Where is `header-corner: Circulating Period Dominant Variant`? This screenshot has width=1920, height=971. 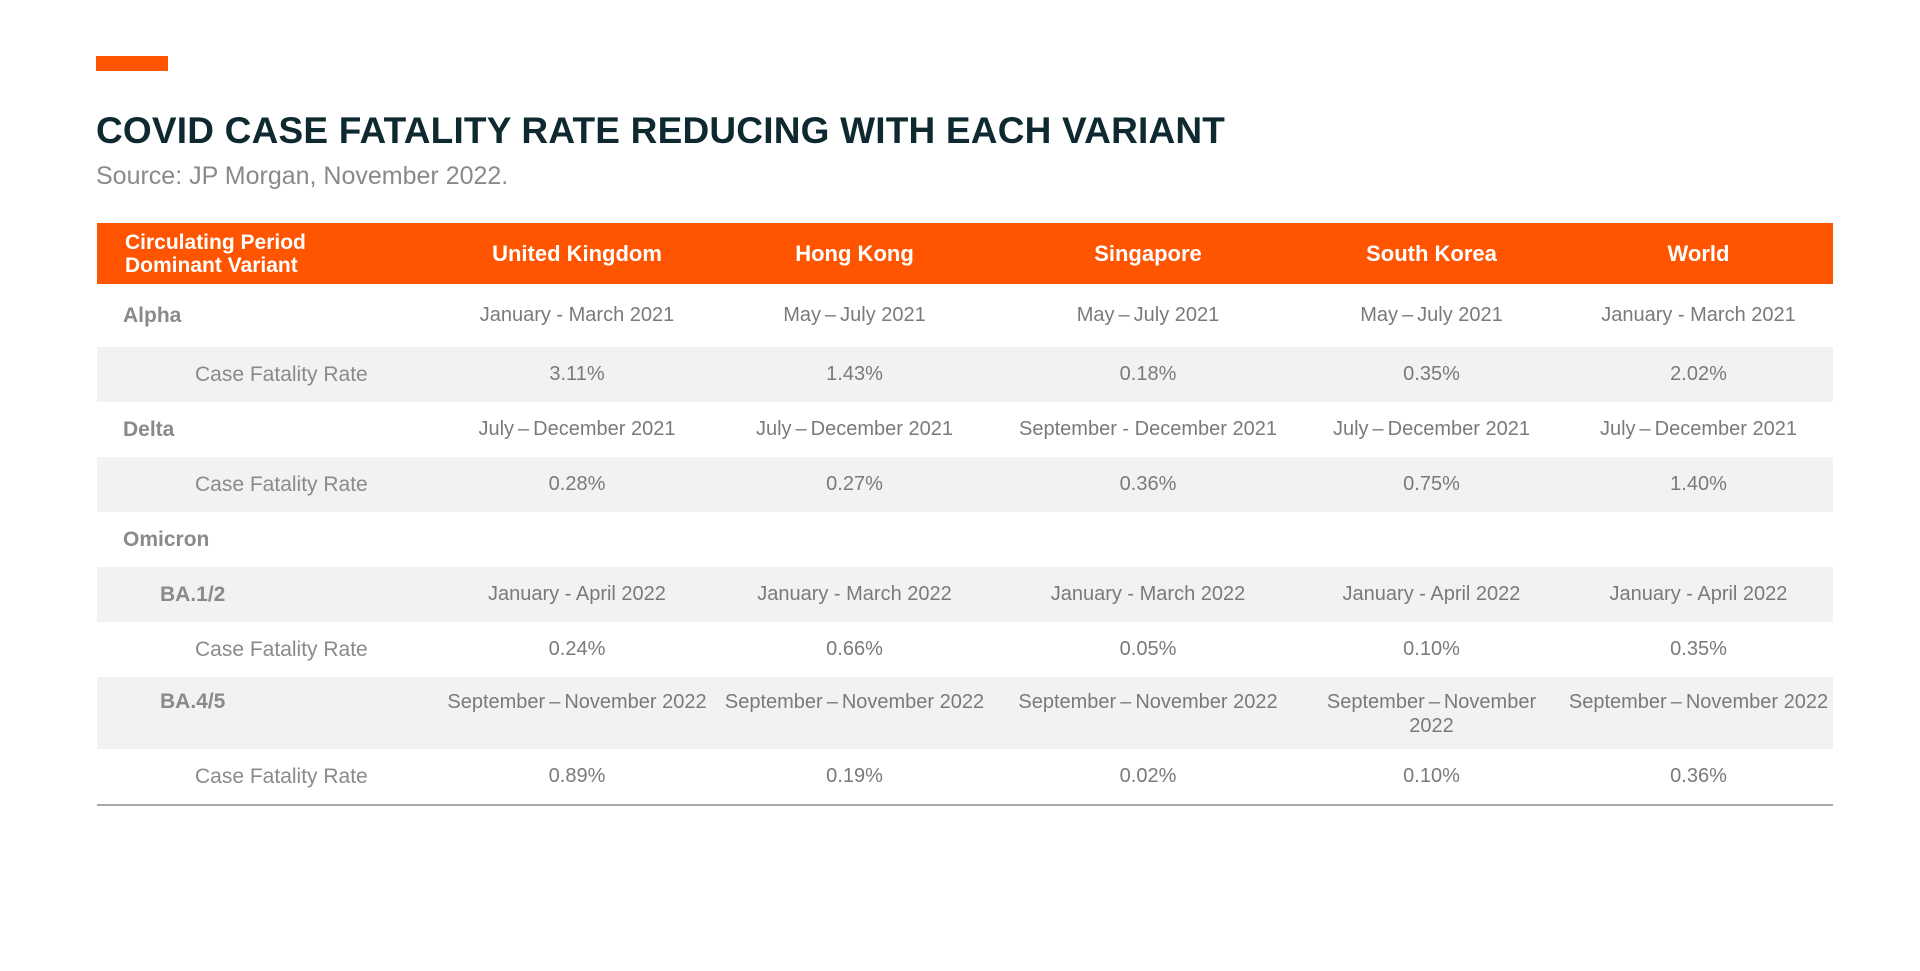
header-corner: Circulating Period Dominant Variant is located at coordinates (269, 253).